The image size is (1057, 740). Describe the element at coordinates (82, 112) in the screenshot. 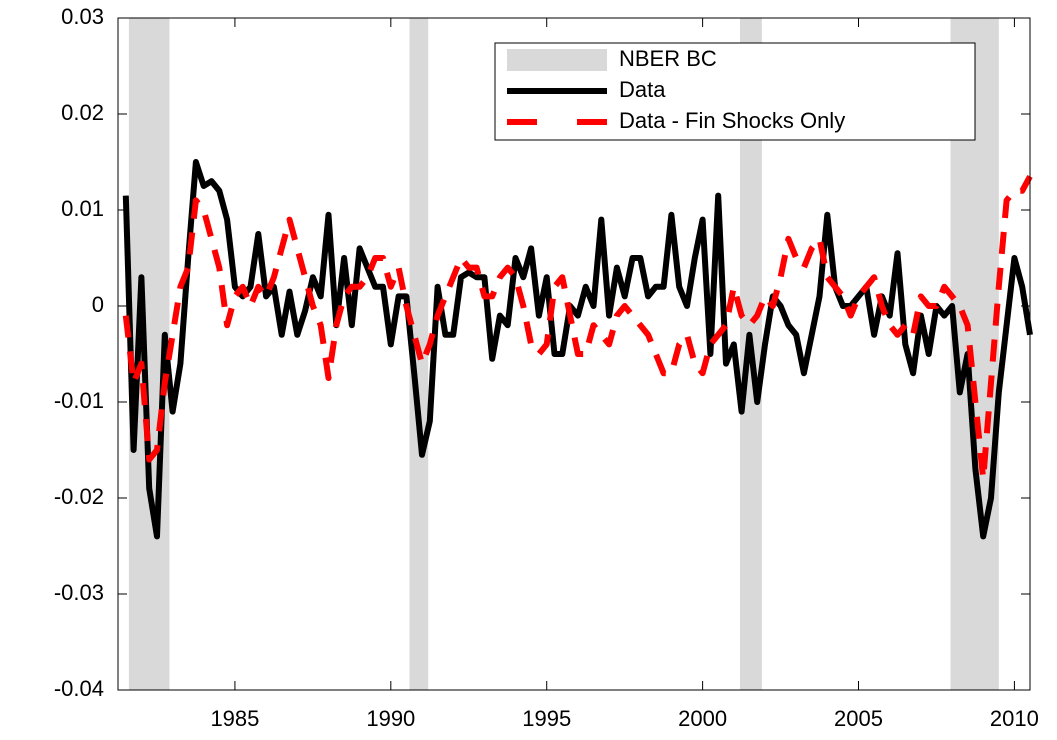

I see `y-tick-label: 0.02` at that location.